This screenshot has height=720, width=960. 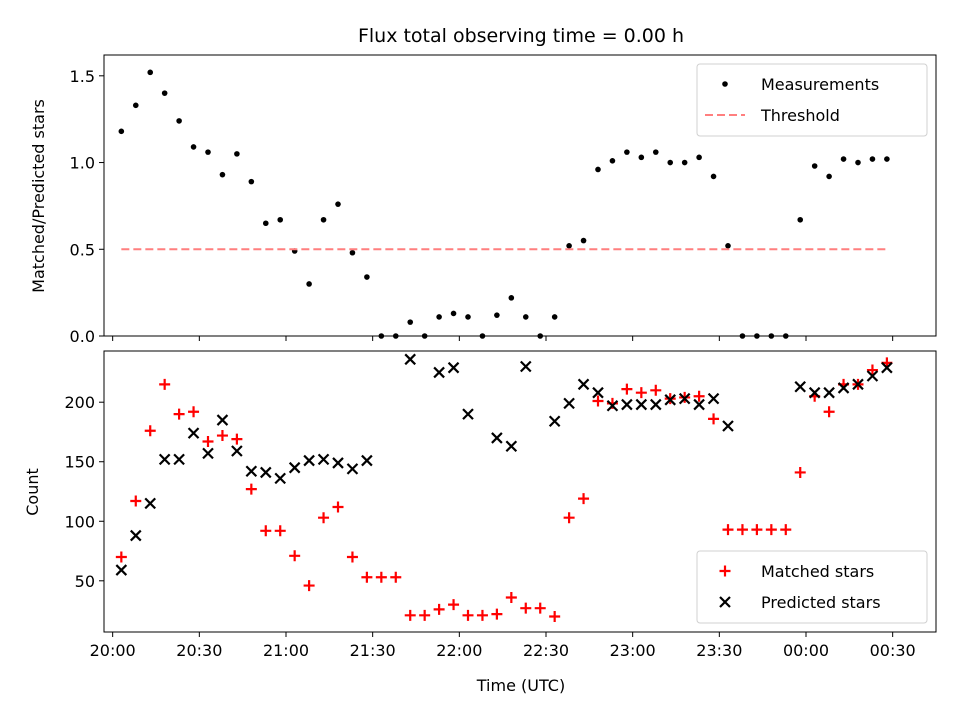 I want to click on bottom-xtick-label: 23:30, so click(x=719, y=650).